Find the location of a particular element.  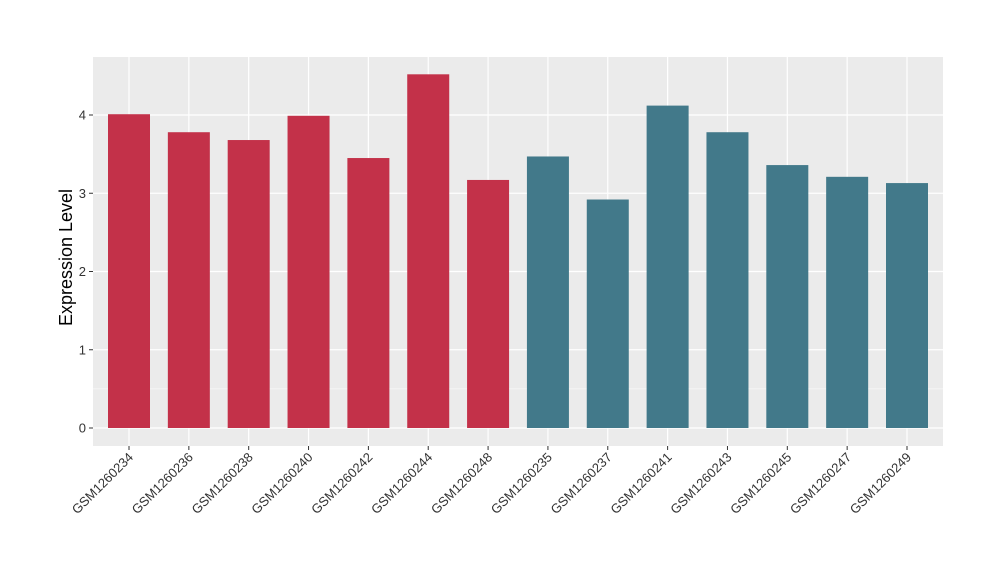

y-tick-label: 4 is located at coordinates (82, 115).